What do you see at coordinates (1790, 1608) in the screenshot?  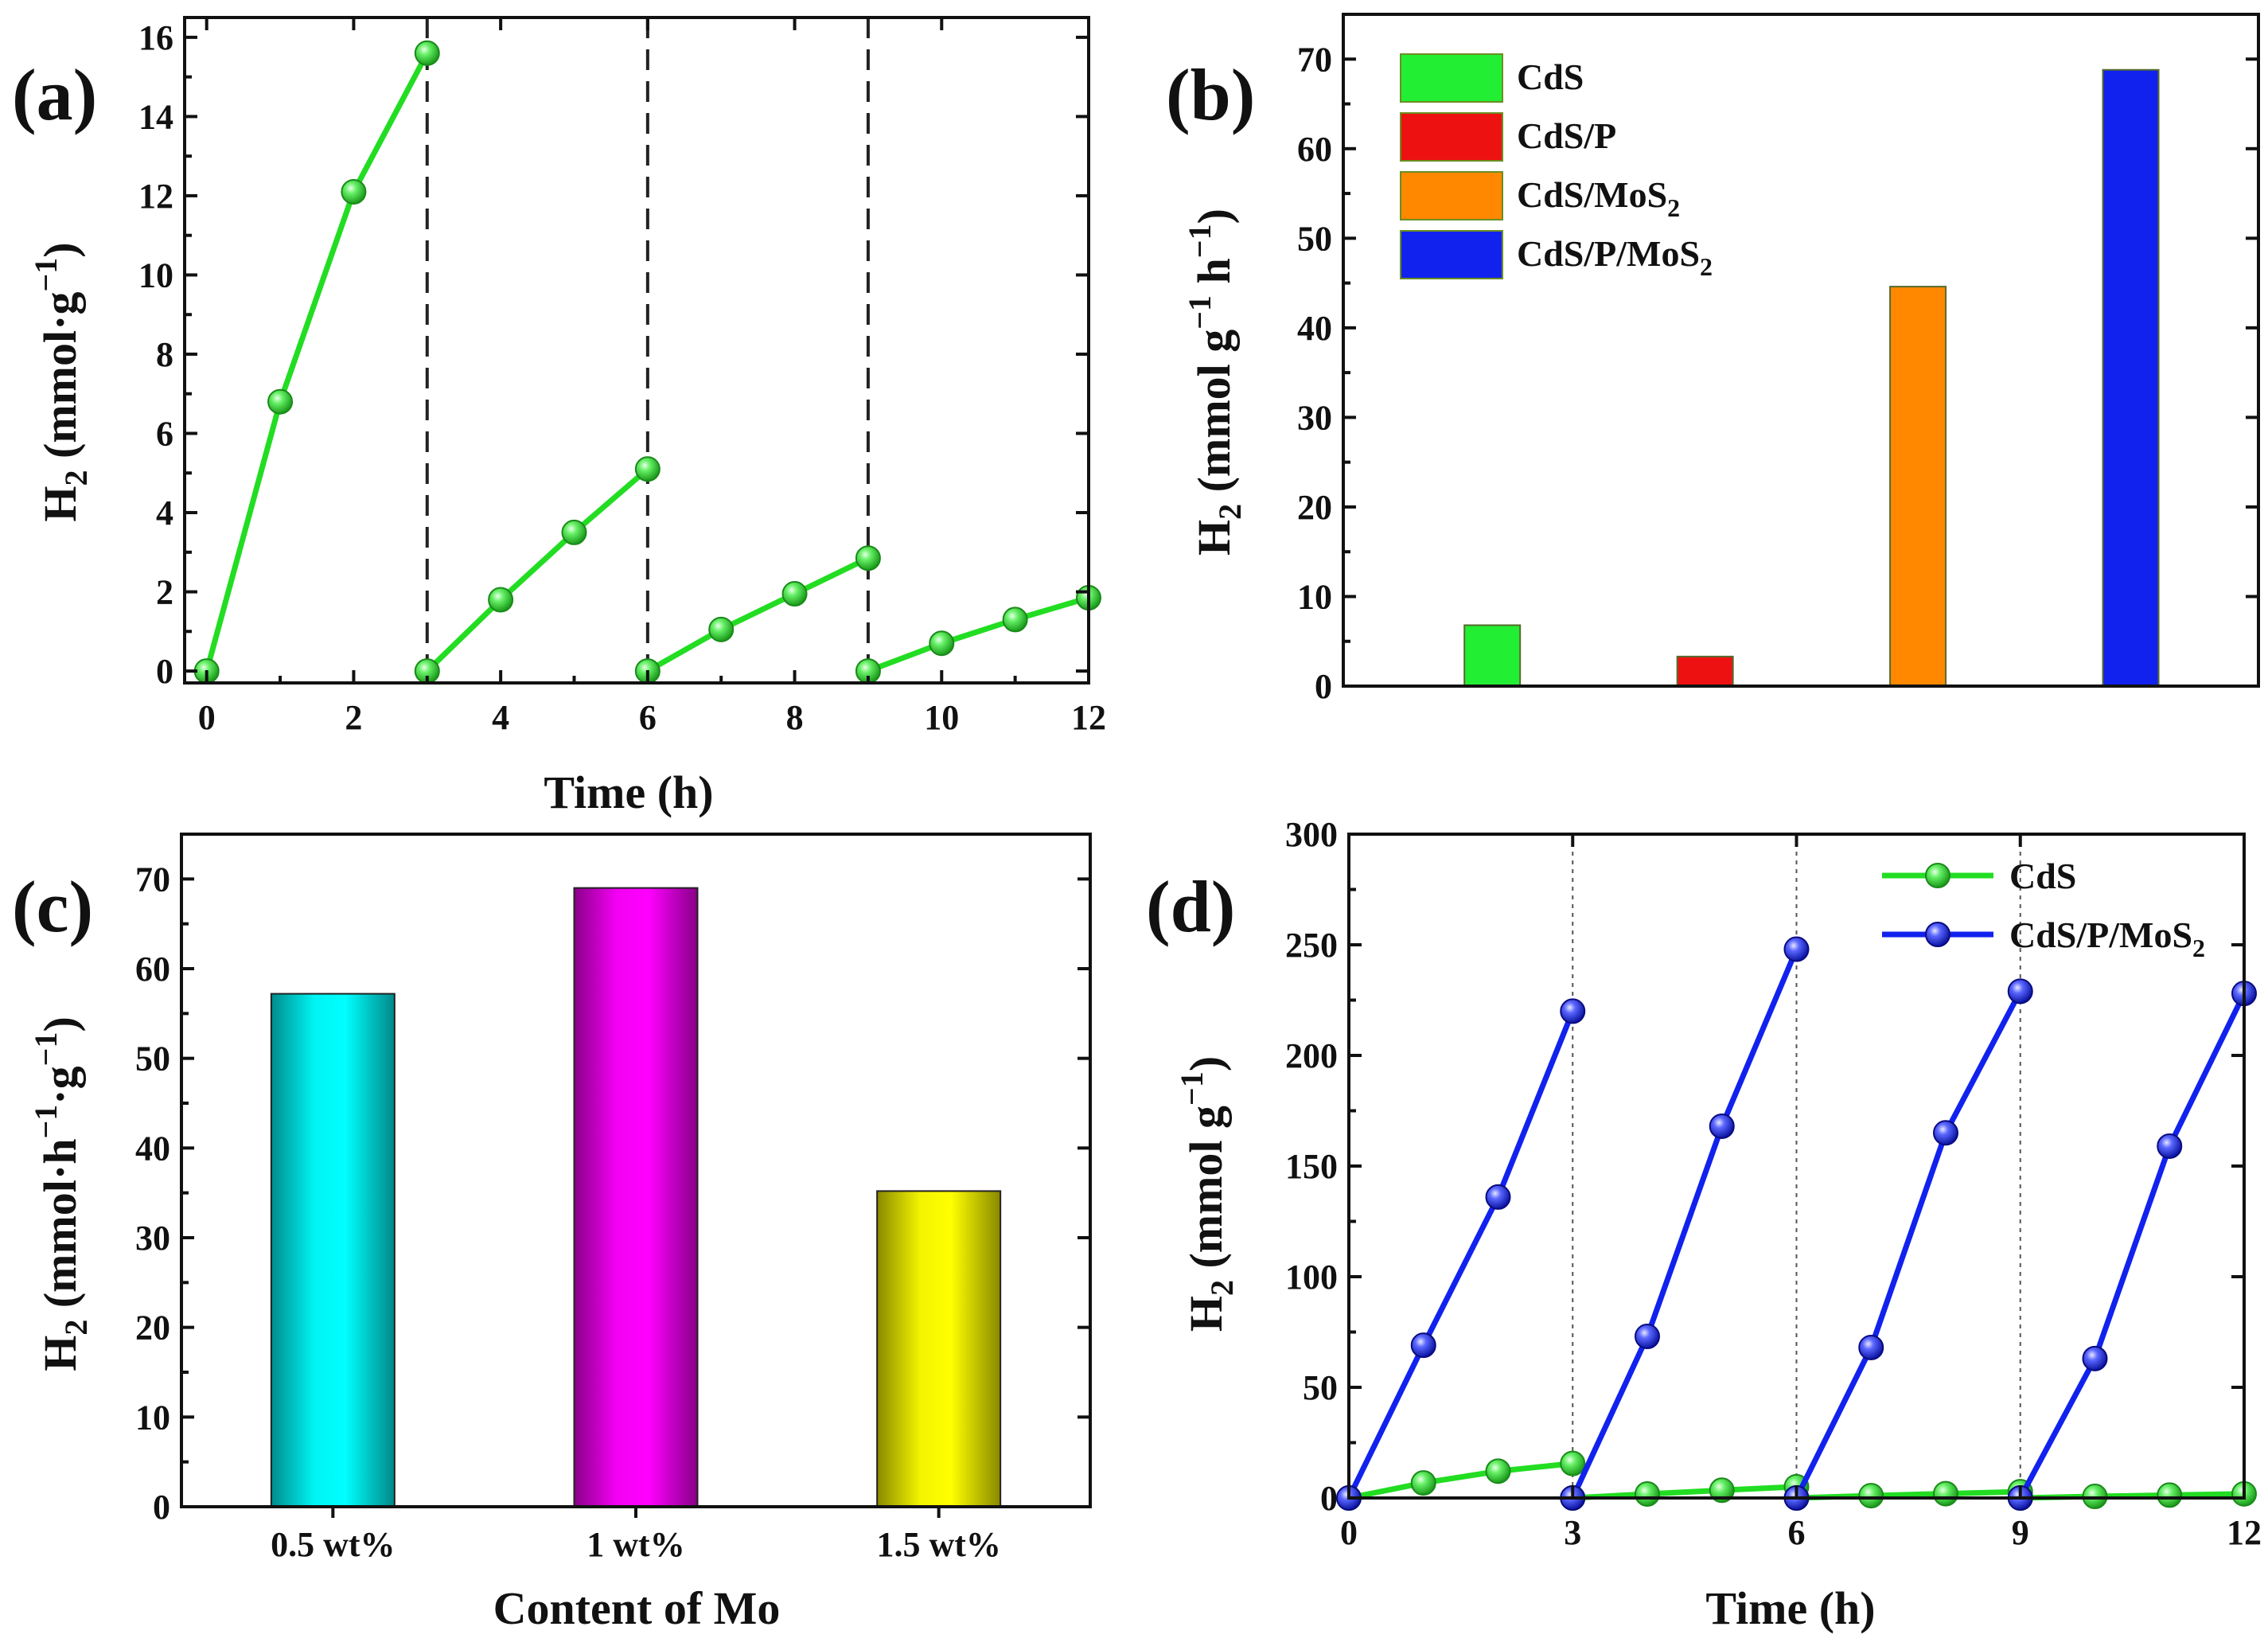 I see `panel-d-x-axis-title: Time (h)` at bounding box center [1790, 1608].